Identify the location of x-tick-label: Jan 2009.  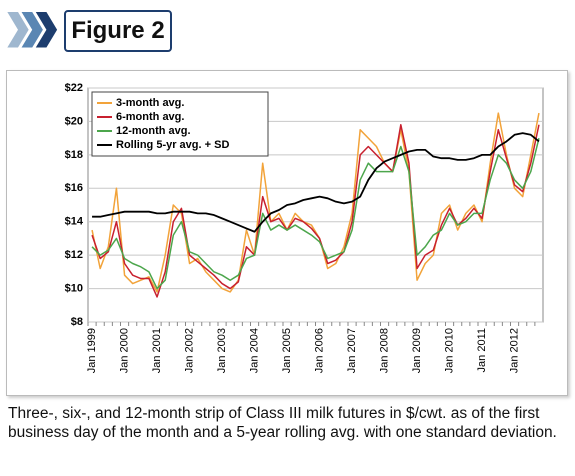
(417, 350).